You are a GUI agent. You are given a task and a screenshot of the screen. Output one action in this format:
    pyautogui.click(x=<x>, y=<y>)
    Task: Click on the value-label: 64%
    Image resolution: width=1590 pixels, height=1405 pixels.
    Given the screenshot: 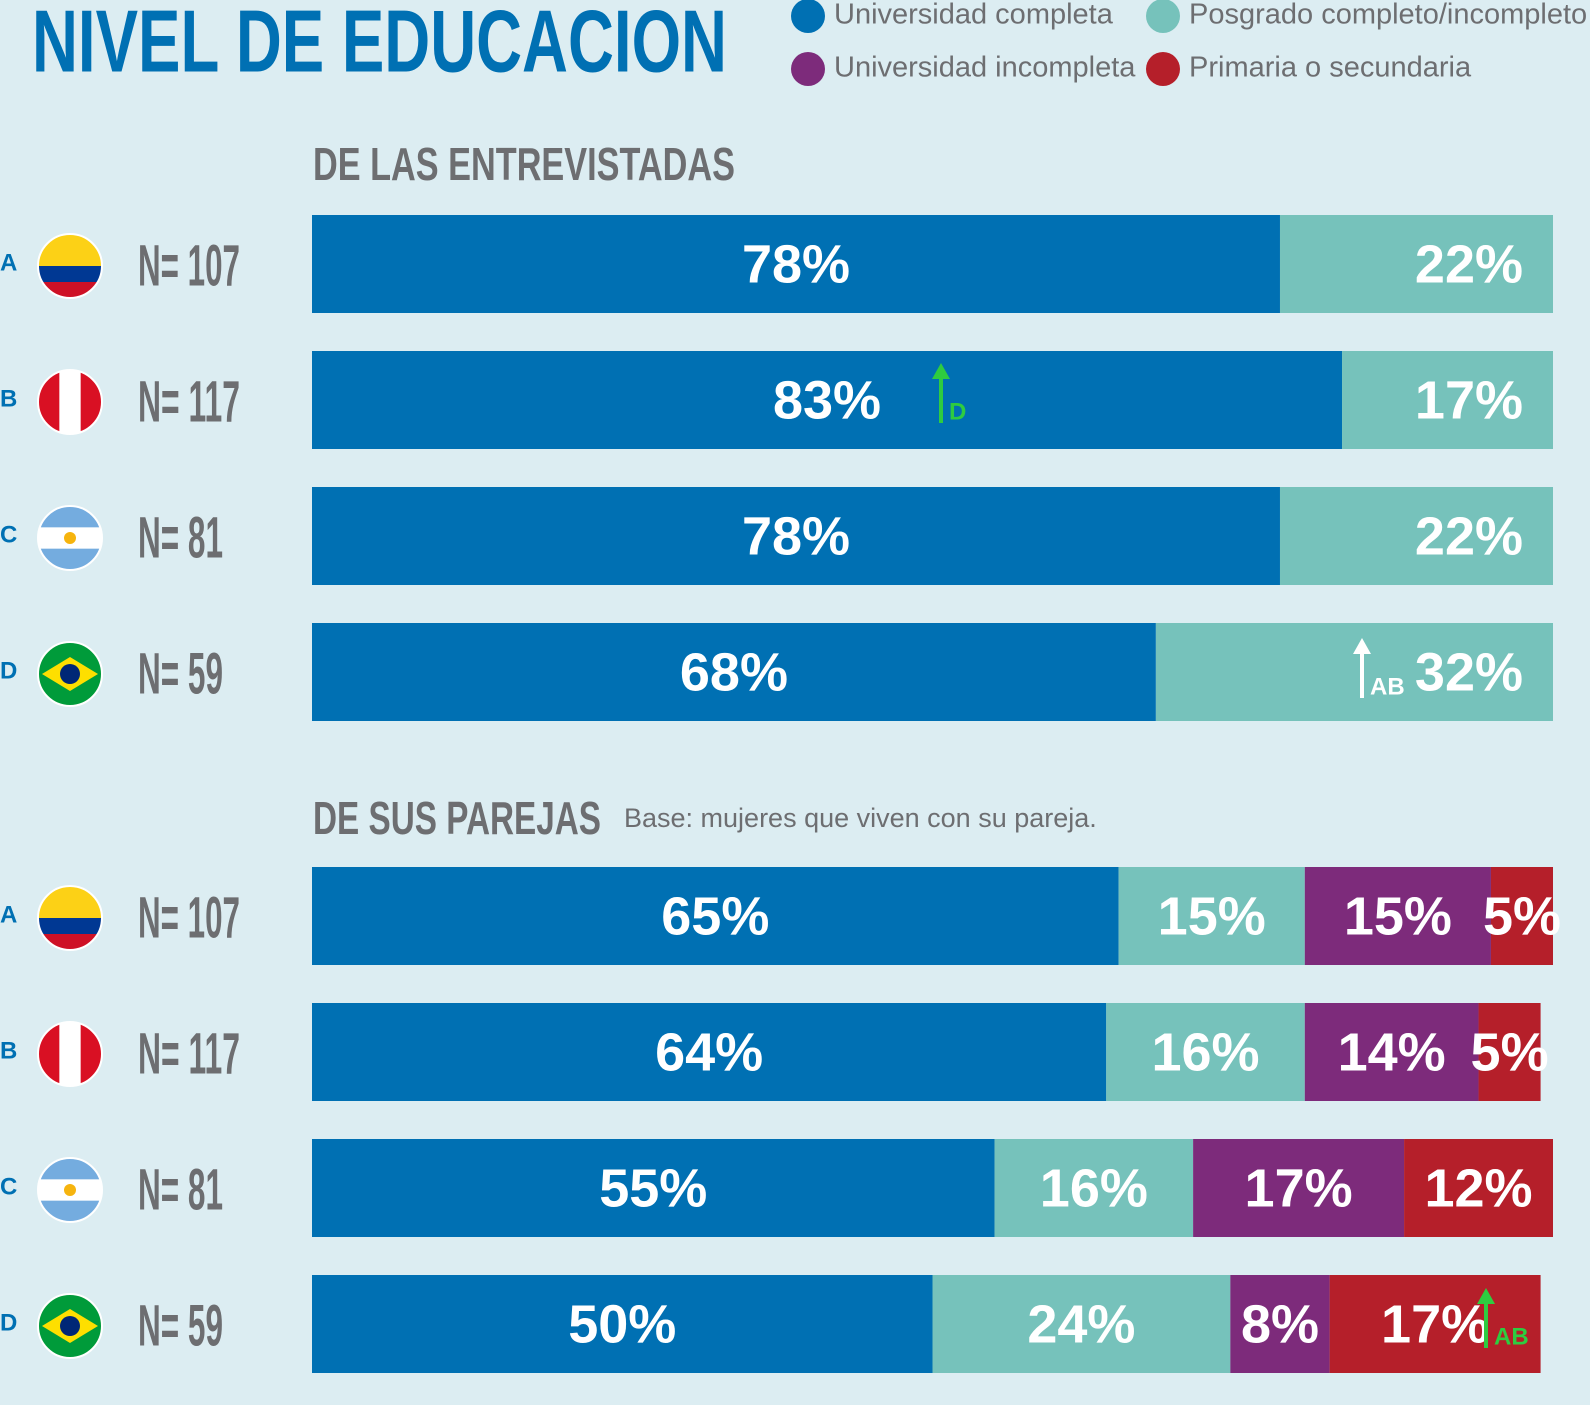 What is the action you would take?
    pyautogui.click(x=709, y=1052)
    